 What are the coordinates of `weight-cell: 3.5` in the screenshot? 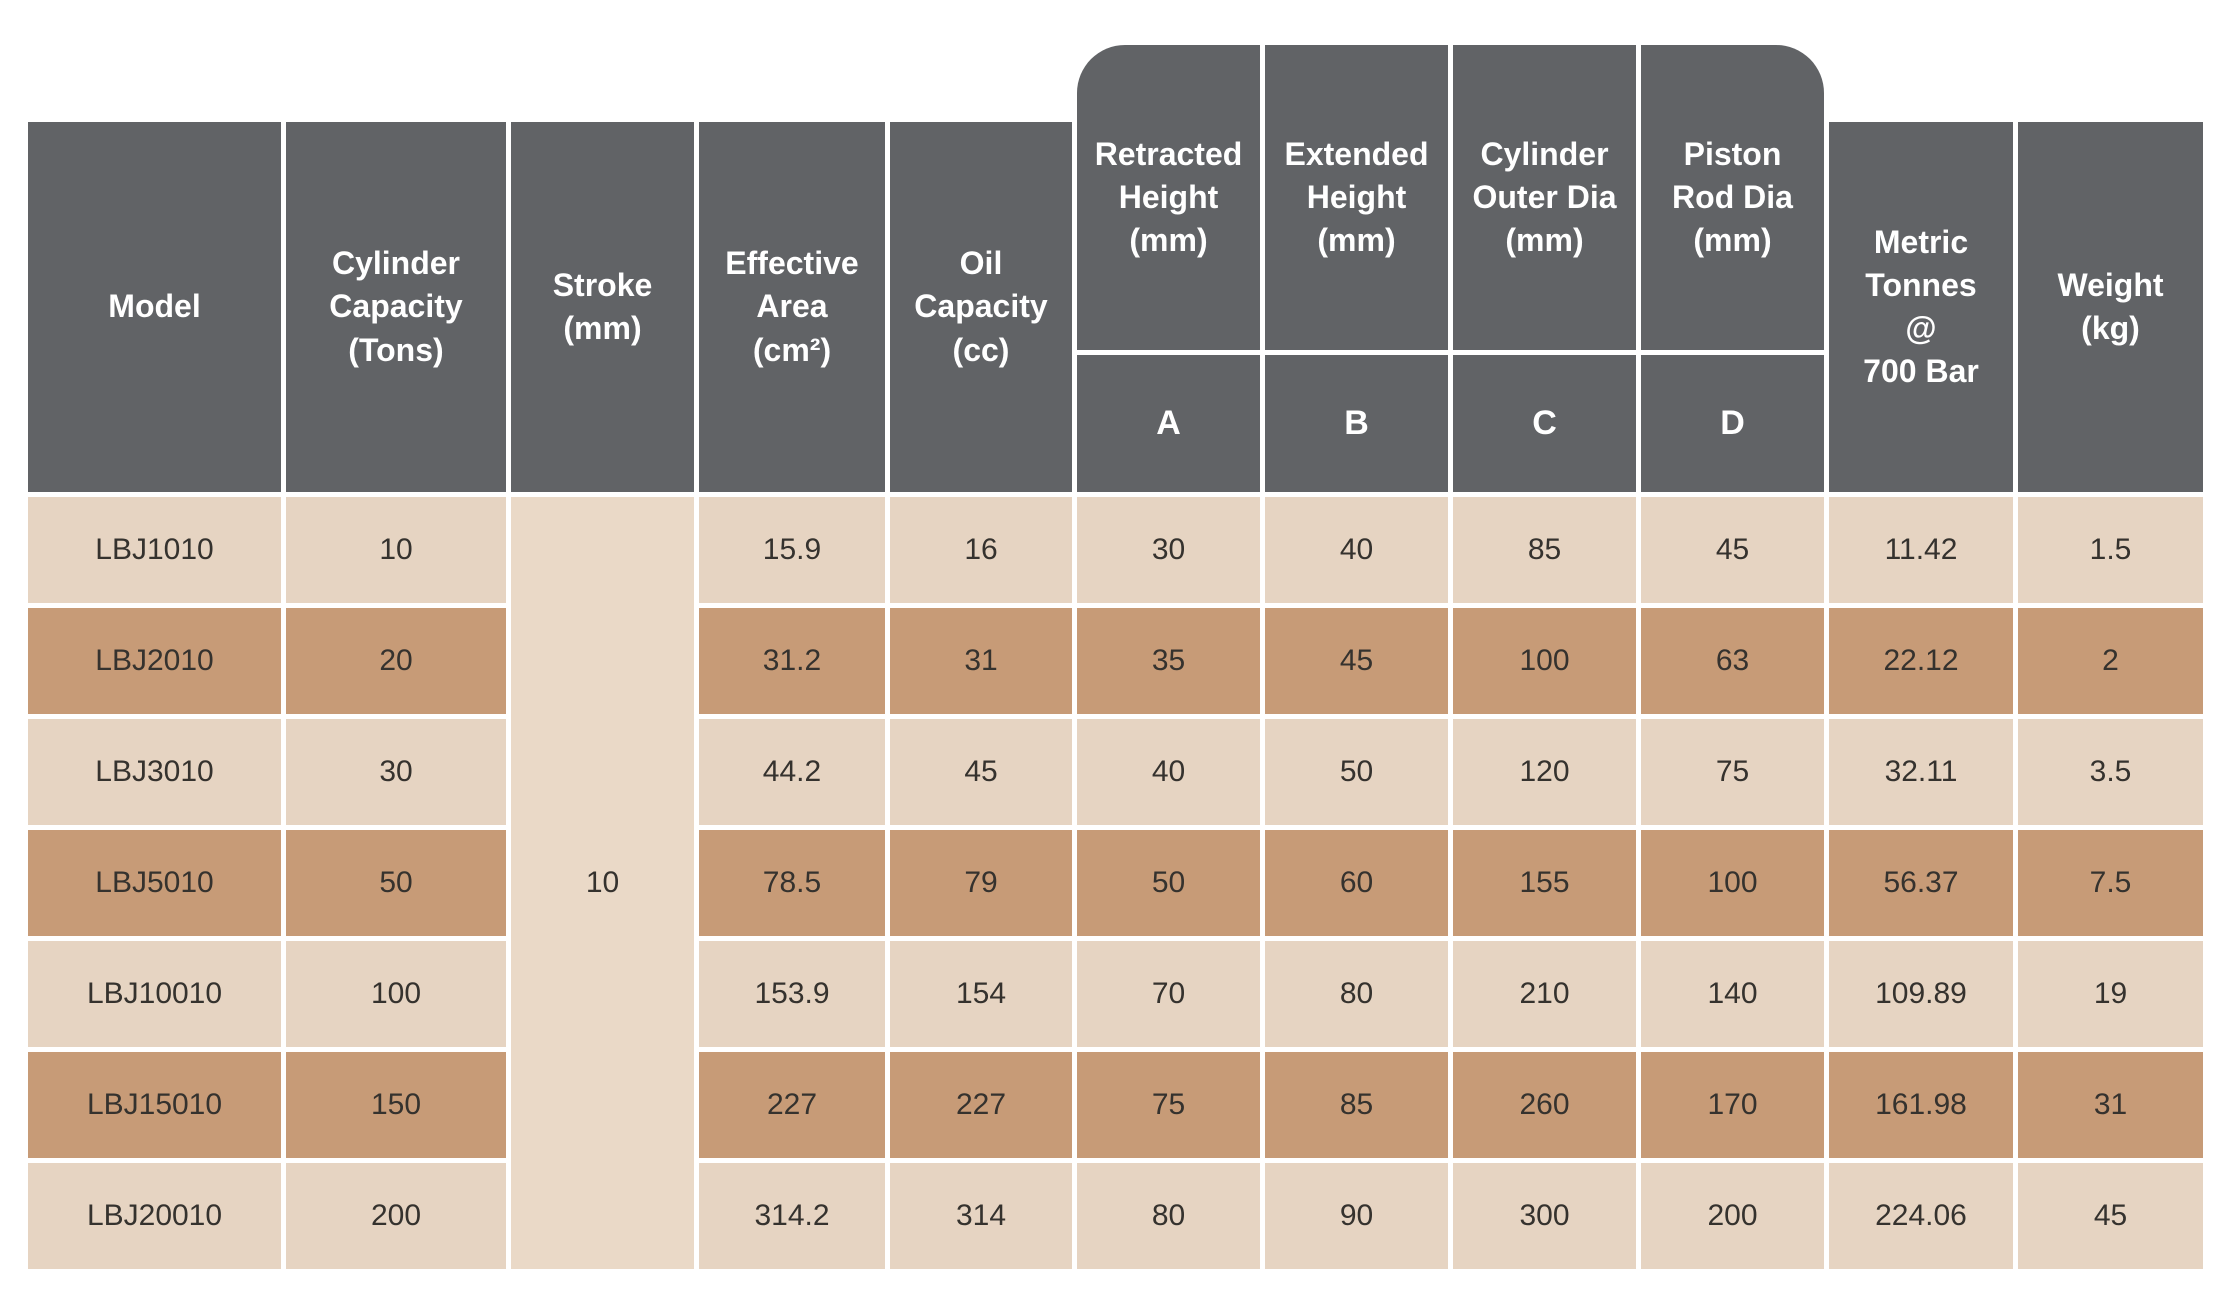 It's located at (2110, 772).